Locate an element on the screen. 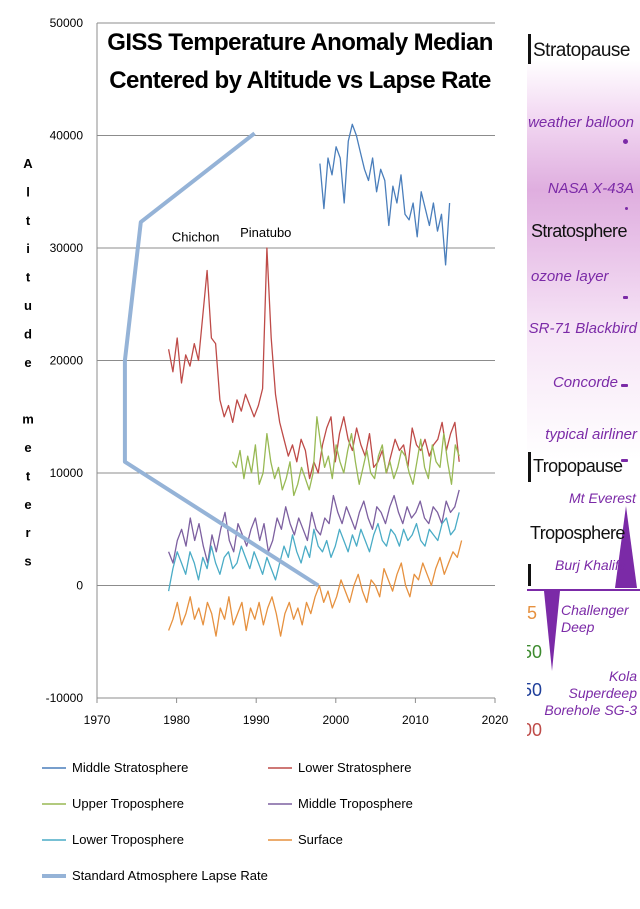  weather-balloon-label: weather balloon is located at coordinates (581, 122).